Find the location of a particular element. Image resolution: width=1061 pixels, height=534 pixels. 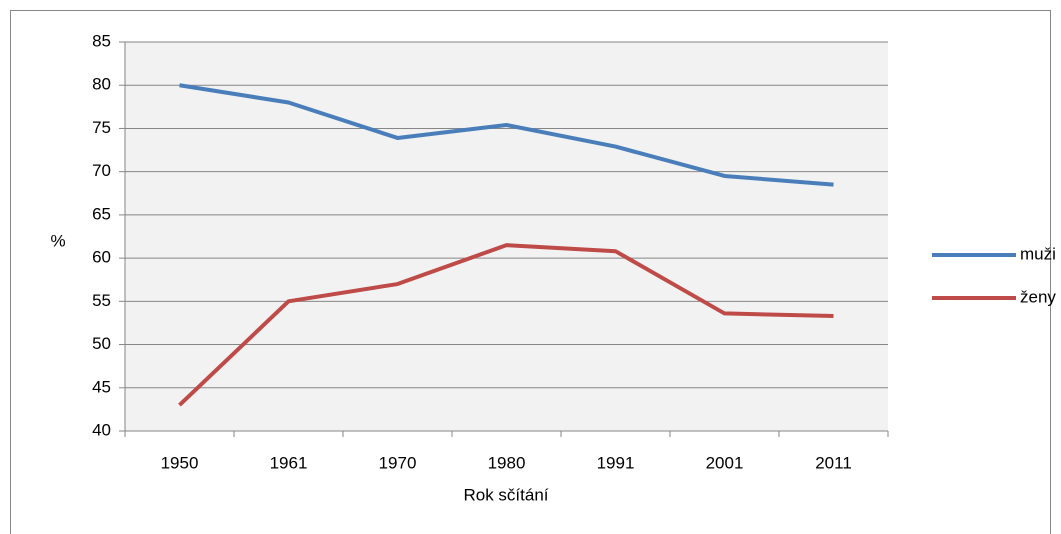

y-tick-label: 45 is located at coordinates (101, 386).